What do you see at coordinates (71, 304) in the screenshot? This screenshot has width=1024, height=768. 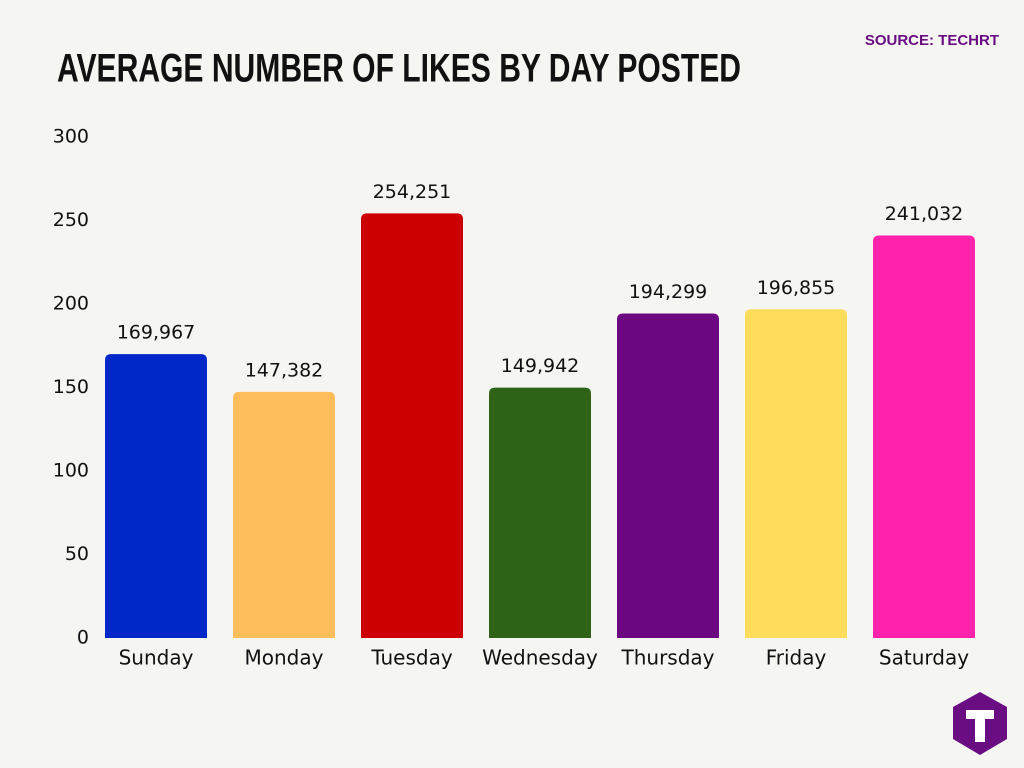 I see `y-tick-label: 200` at bounding box center [71, 304].